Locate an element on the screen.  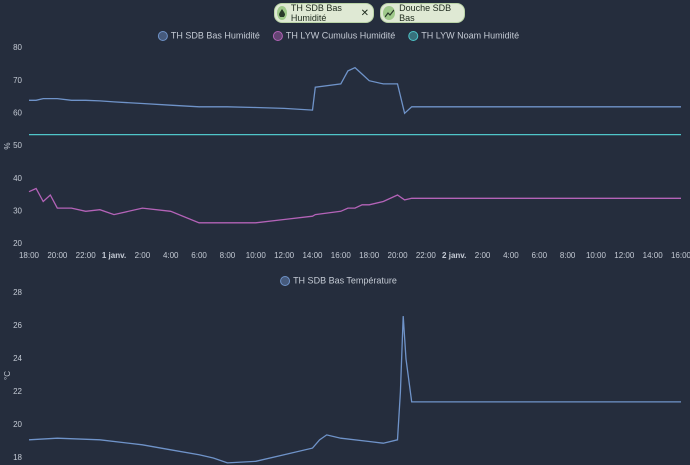
chip-label: TH SDB Bas Humidité is located at coordinates (316, 13).